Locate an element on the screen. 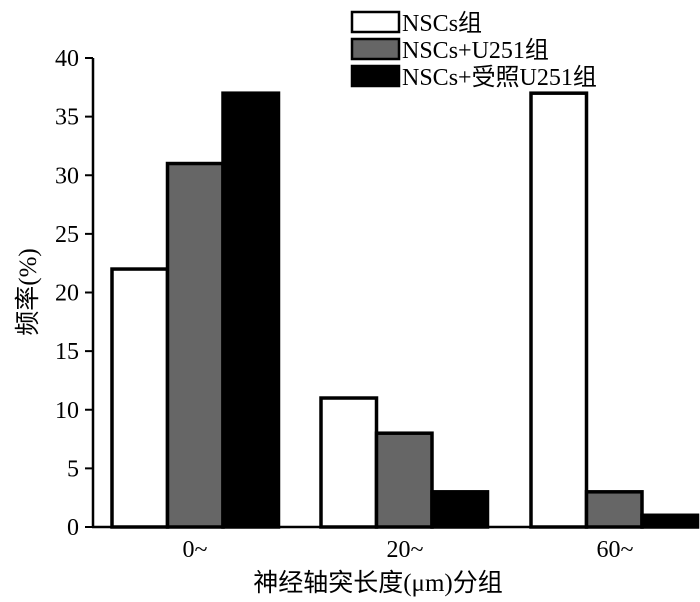  y-tick-label: 10 is located at coordinates (67, 411).